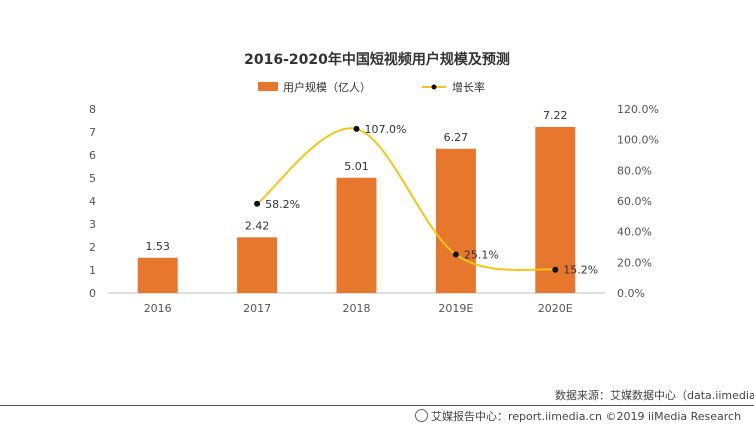 Image resolution: width=754 pixels, height=424 pixels. Describe the element at coordinates (157, 246) in the screenshot. I see `bar-value-label: 1.53` at that location.